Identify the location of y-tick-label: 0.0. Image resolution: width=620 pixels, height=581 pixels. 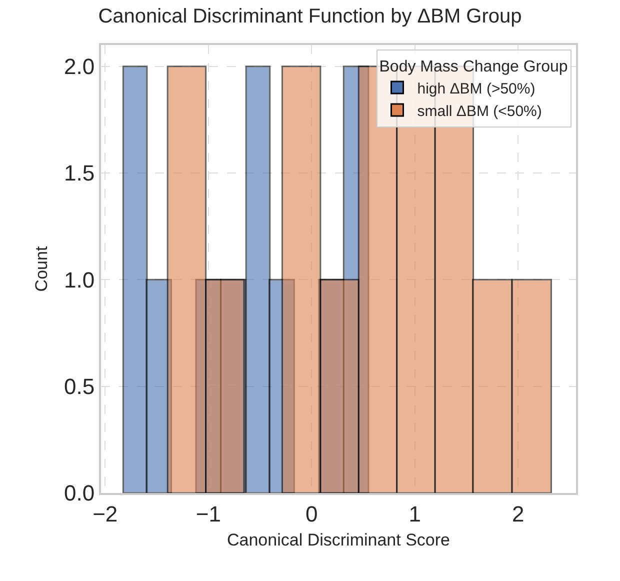
(79, 493).